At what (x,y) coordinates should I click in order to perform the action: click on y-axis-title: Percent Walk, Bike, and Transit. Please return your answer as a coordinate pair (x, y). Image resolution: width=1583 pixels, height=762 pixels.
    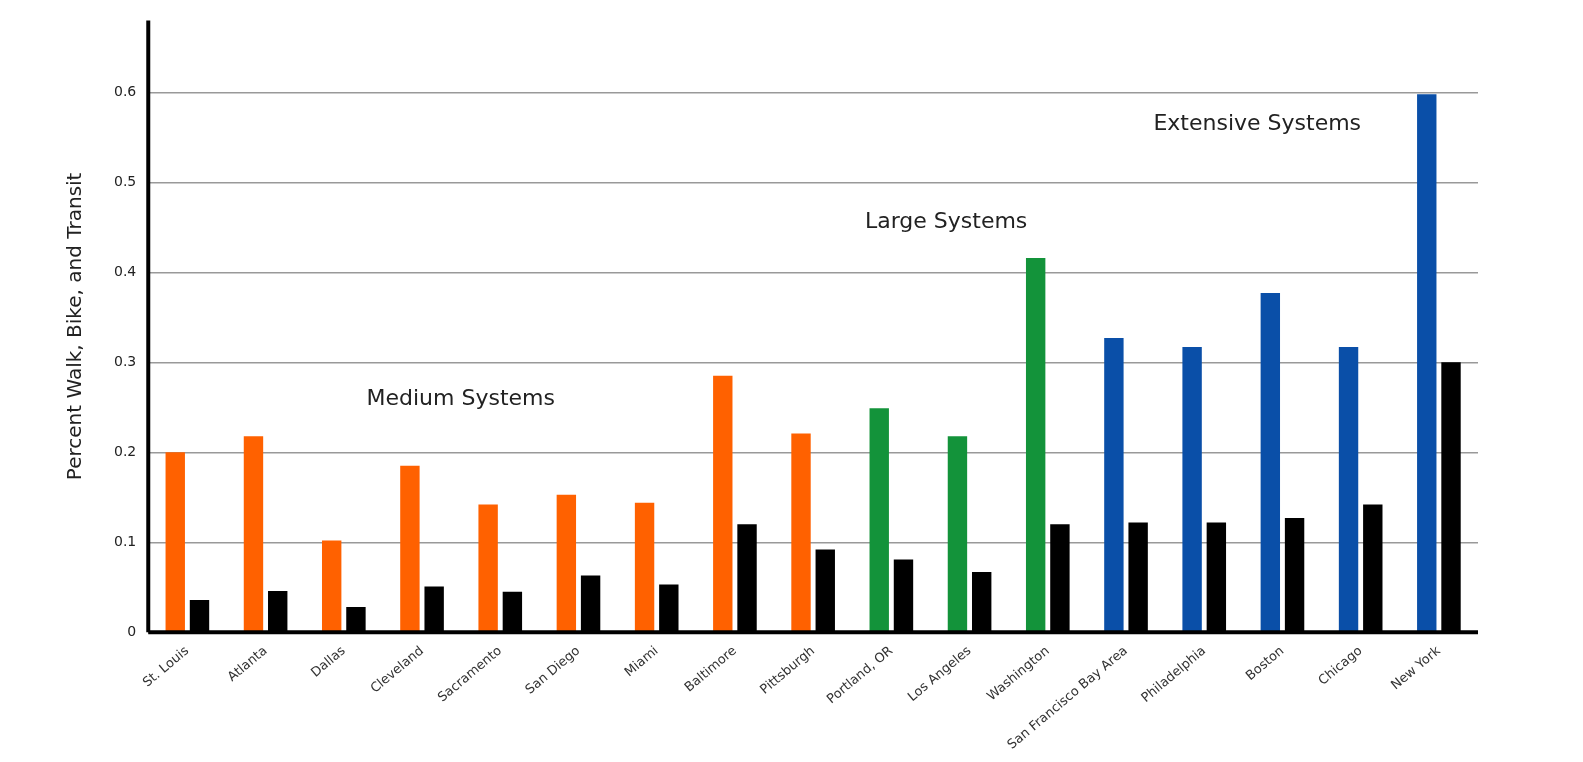
    Looking at the image, I should click on (74, 326).